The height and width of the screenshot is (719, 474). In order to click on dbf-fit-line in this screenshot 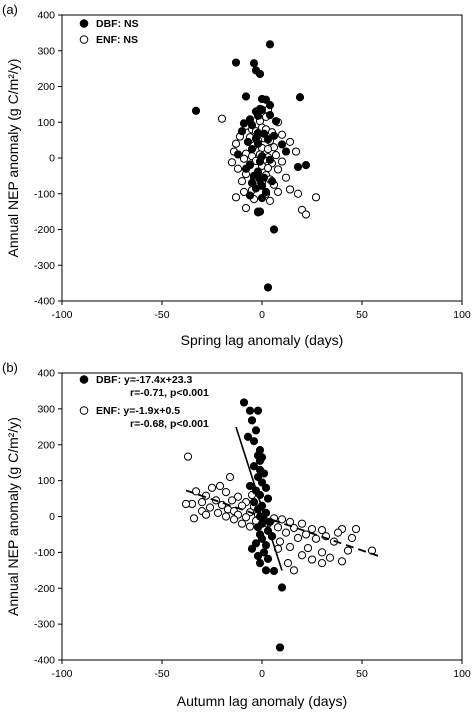, I will do `click(259, 498)`.